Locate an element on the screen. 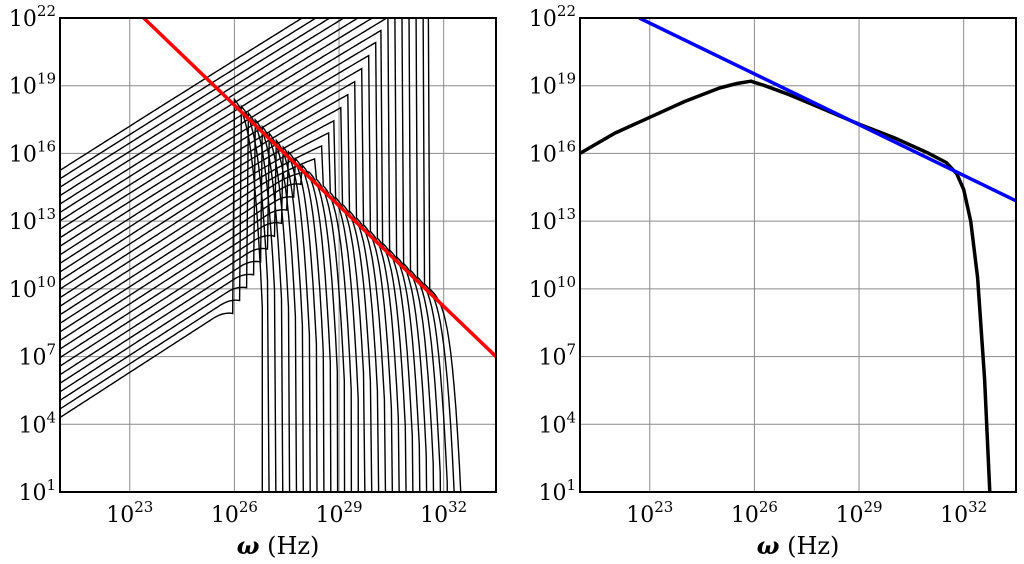  envelope-line is located at coordinates (827, 110).